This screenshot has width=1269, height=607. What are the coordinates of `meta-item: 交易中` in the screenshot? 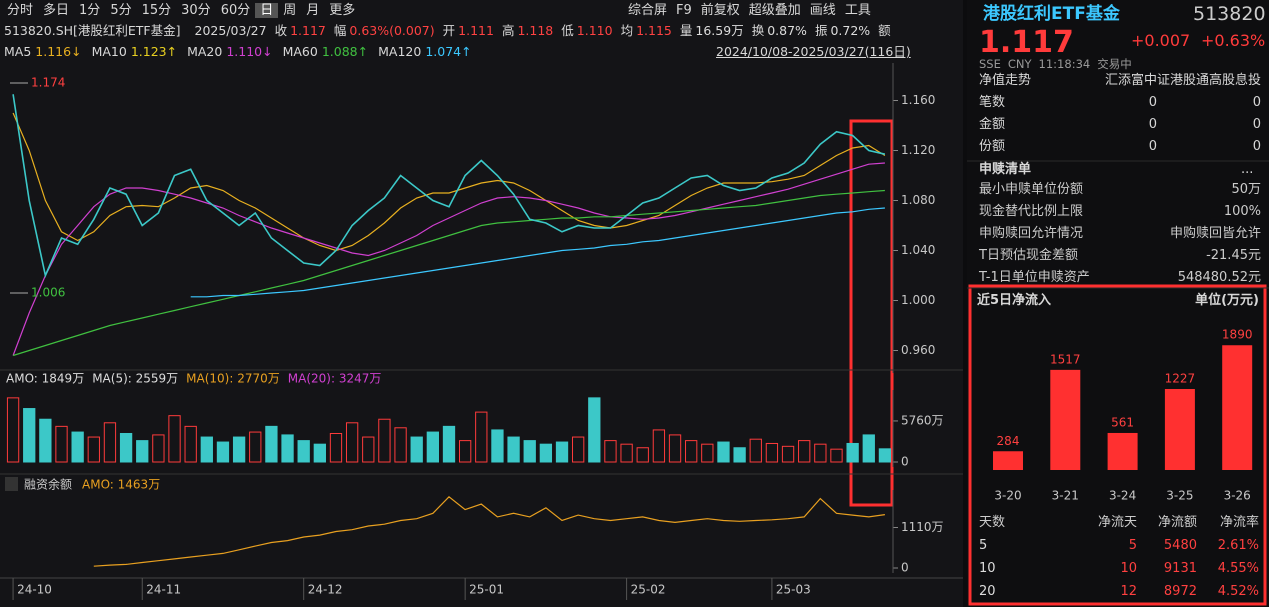 It's located at (1114, 64).